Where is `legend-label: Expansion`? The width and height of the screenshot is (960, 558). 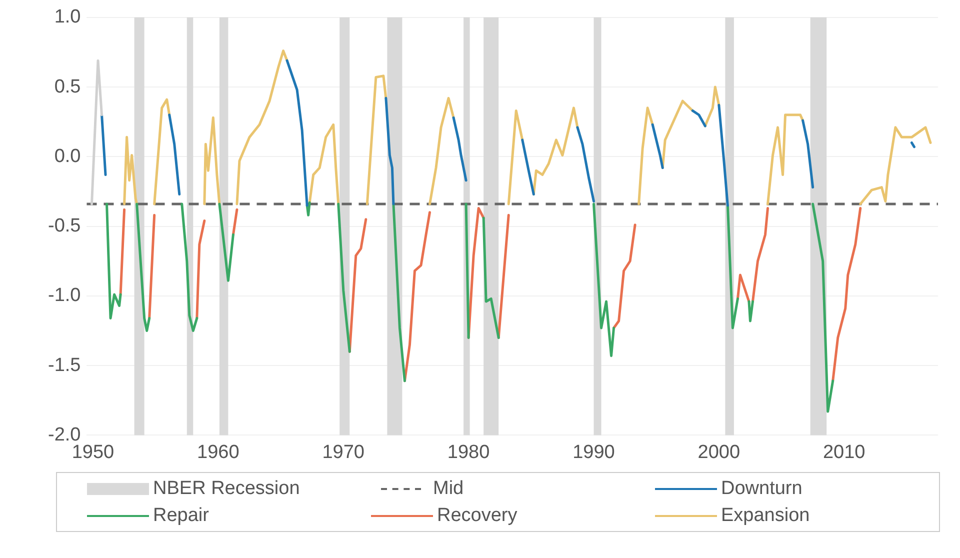 legend-label: Expansion is located at coordinates (765, 515).